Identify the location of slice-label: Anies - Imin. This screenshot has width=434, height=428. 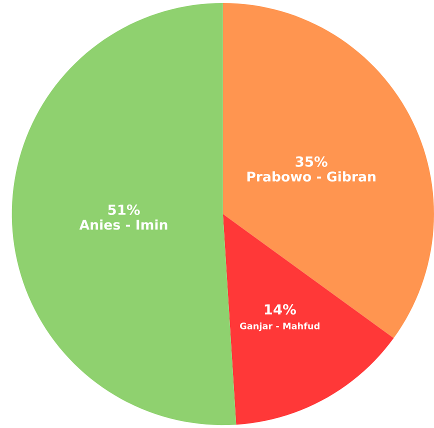
(123, 224).